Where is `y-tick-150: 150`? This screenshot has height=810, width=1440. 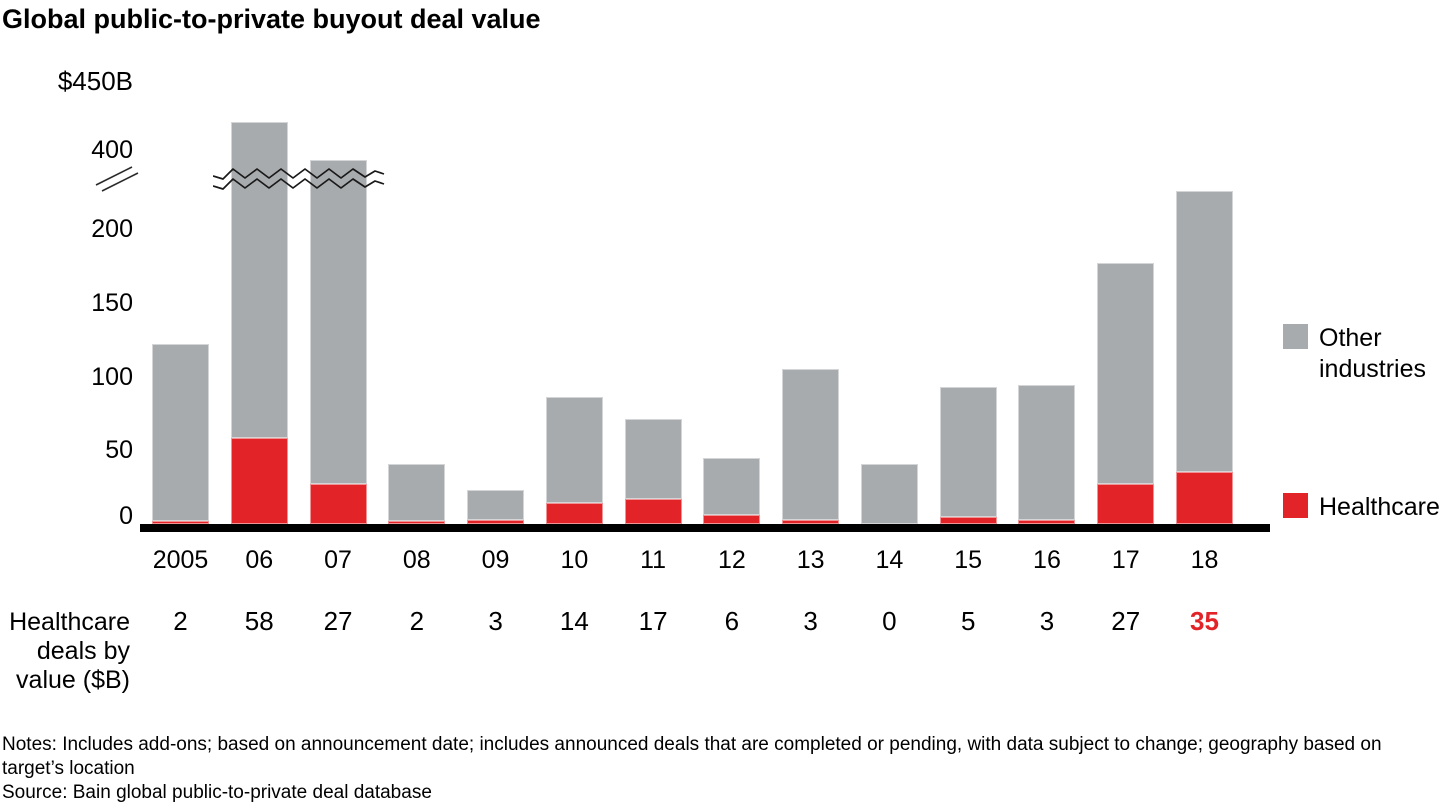 y-tick-150: 150 is located at coordinates (112, 302).